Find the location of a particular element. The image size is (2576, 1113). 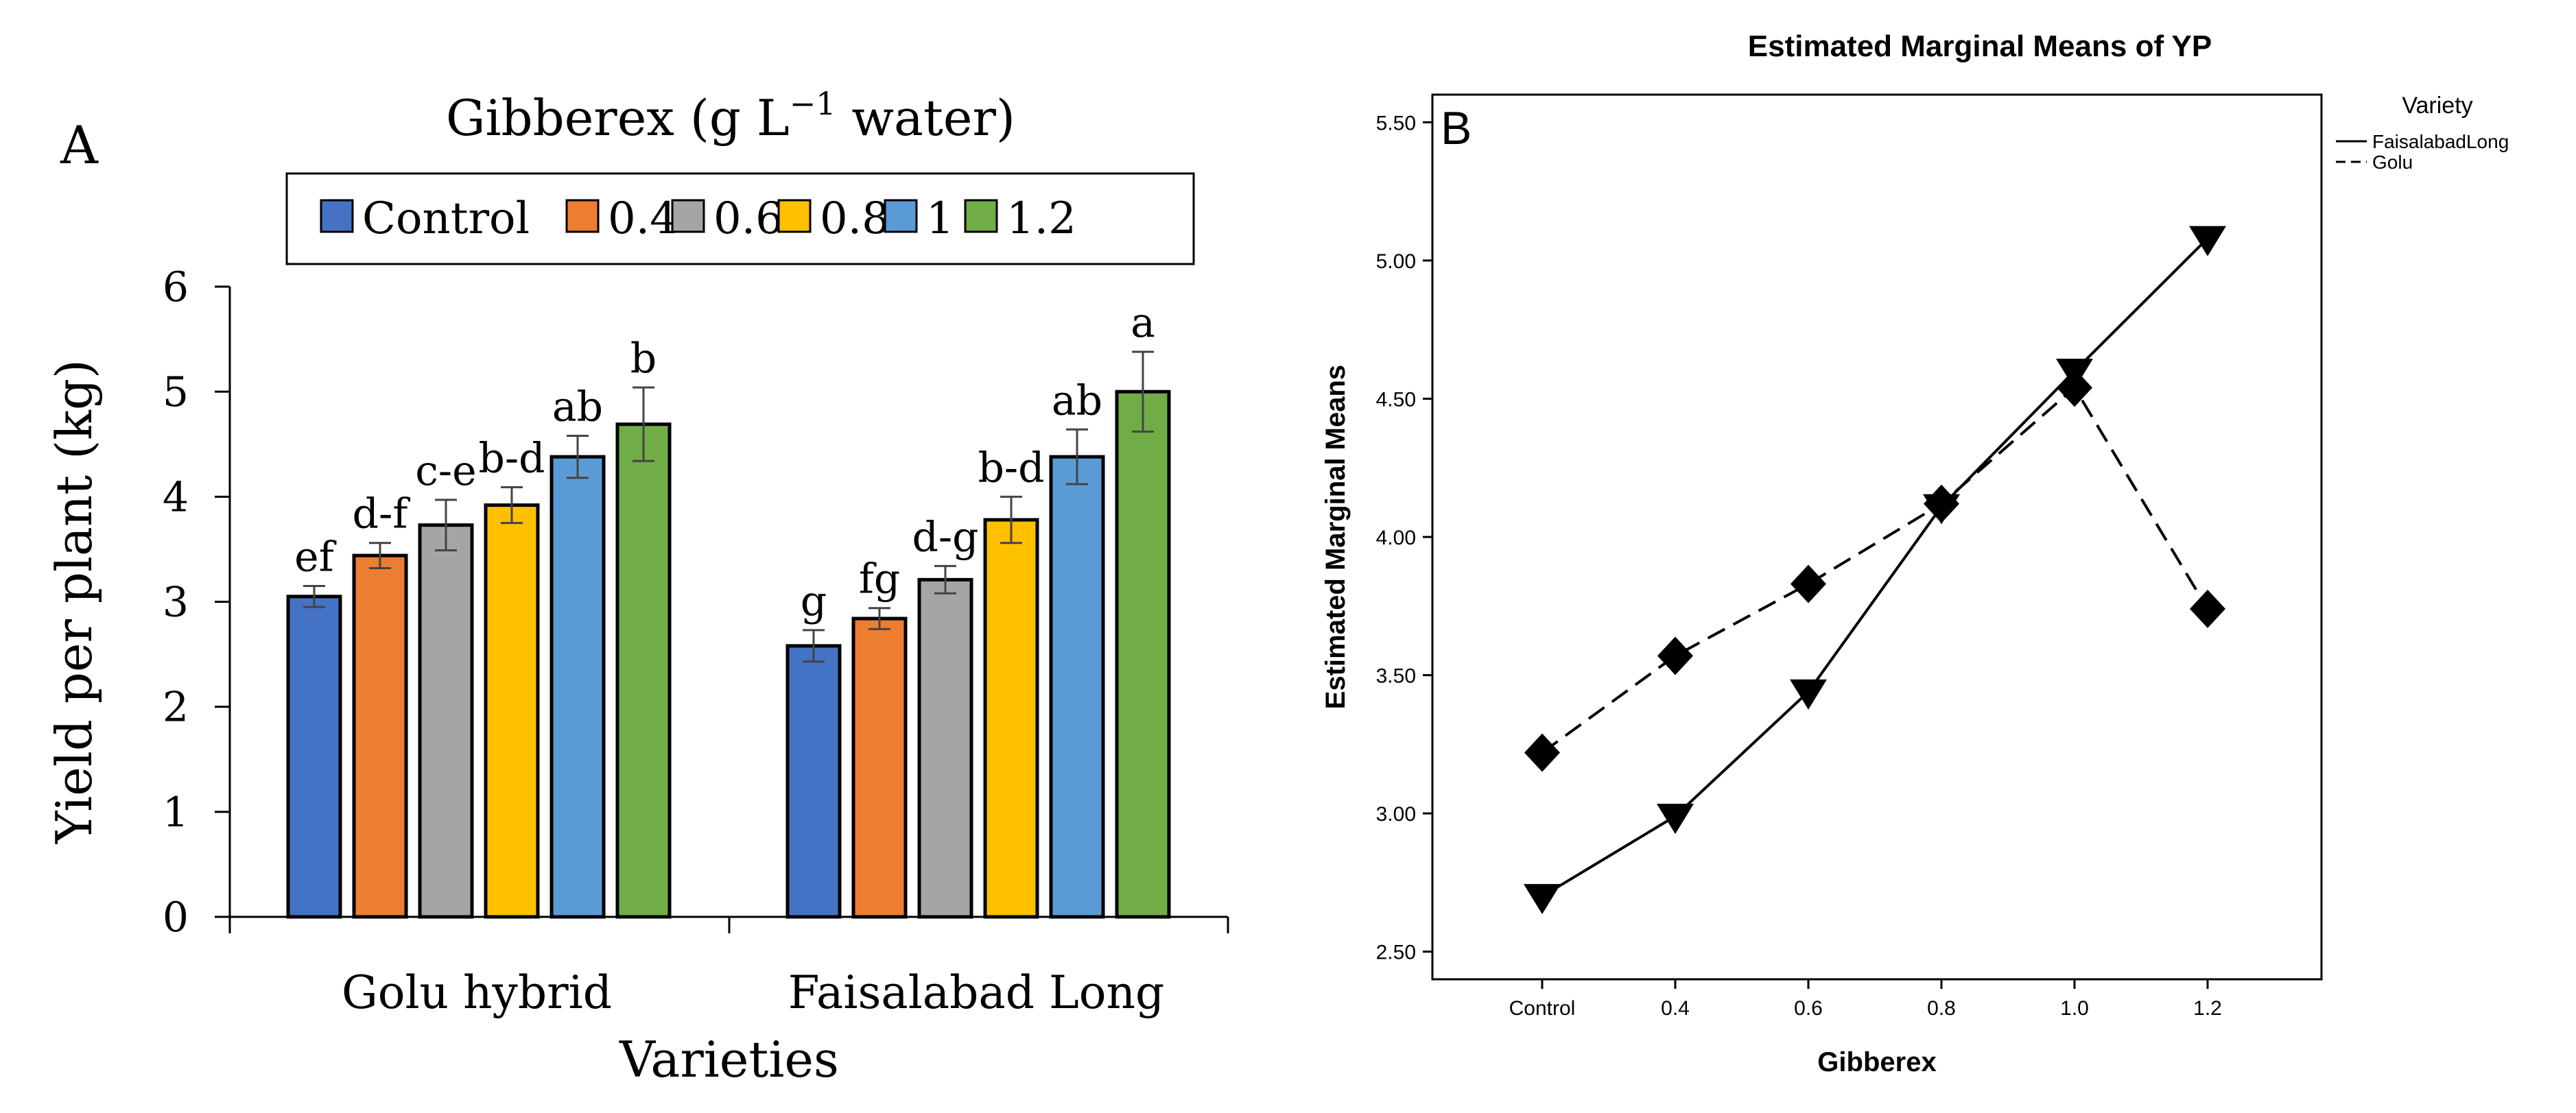

legend-label: 1 is located at coordinates (940, 218).